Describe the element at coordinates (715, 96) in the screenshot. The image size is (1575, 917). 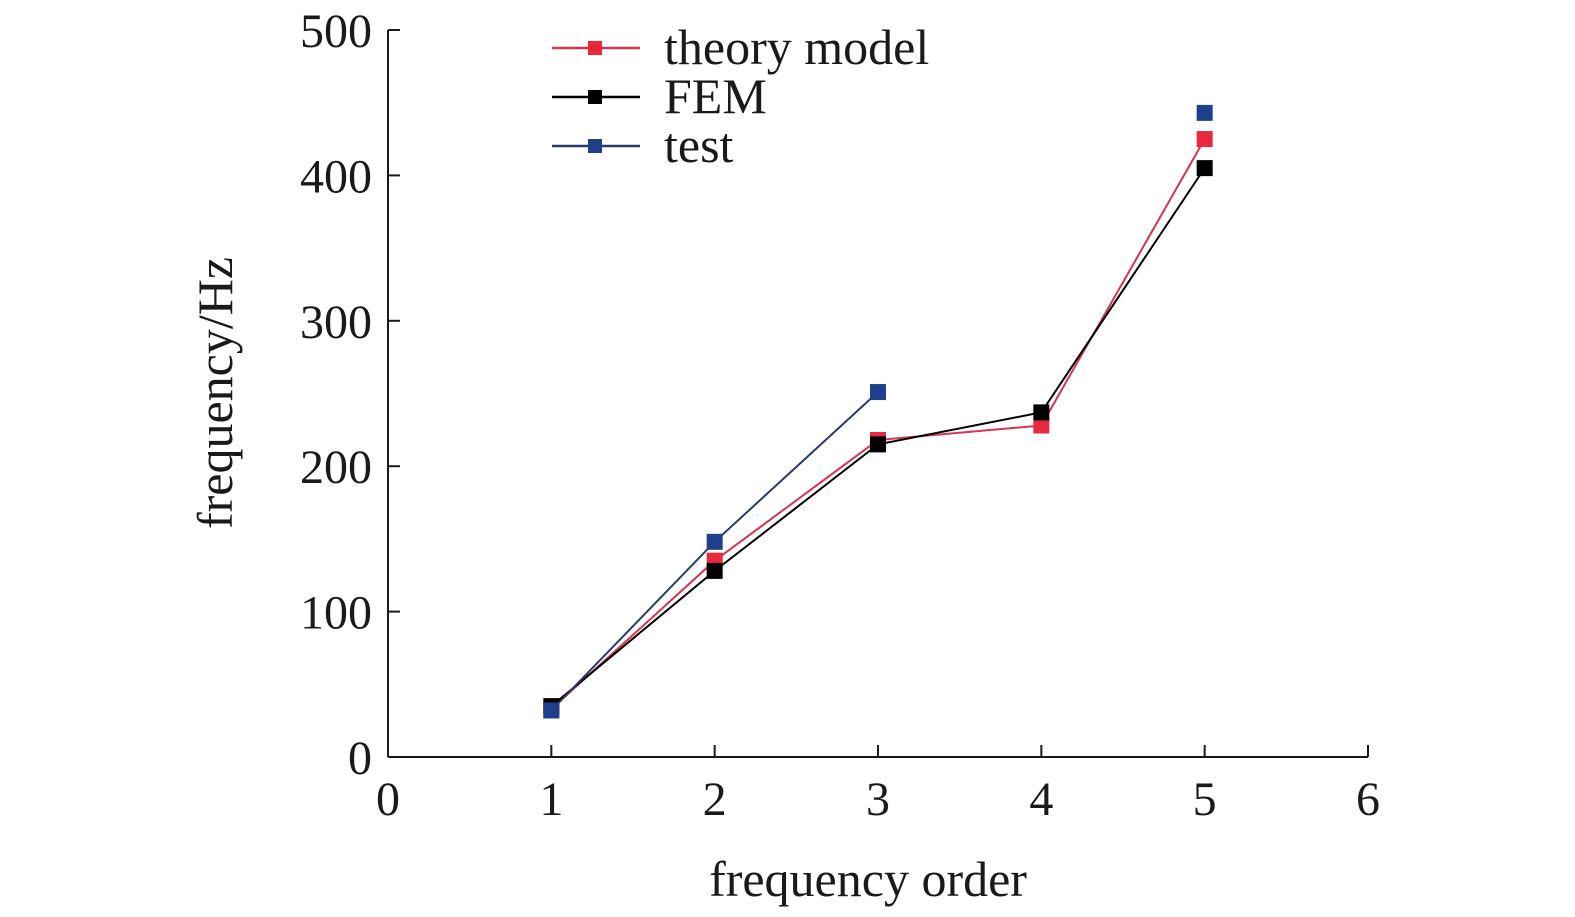
I see `legend-label: FEM` at that location.